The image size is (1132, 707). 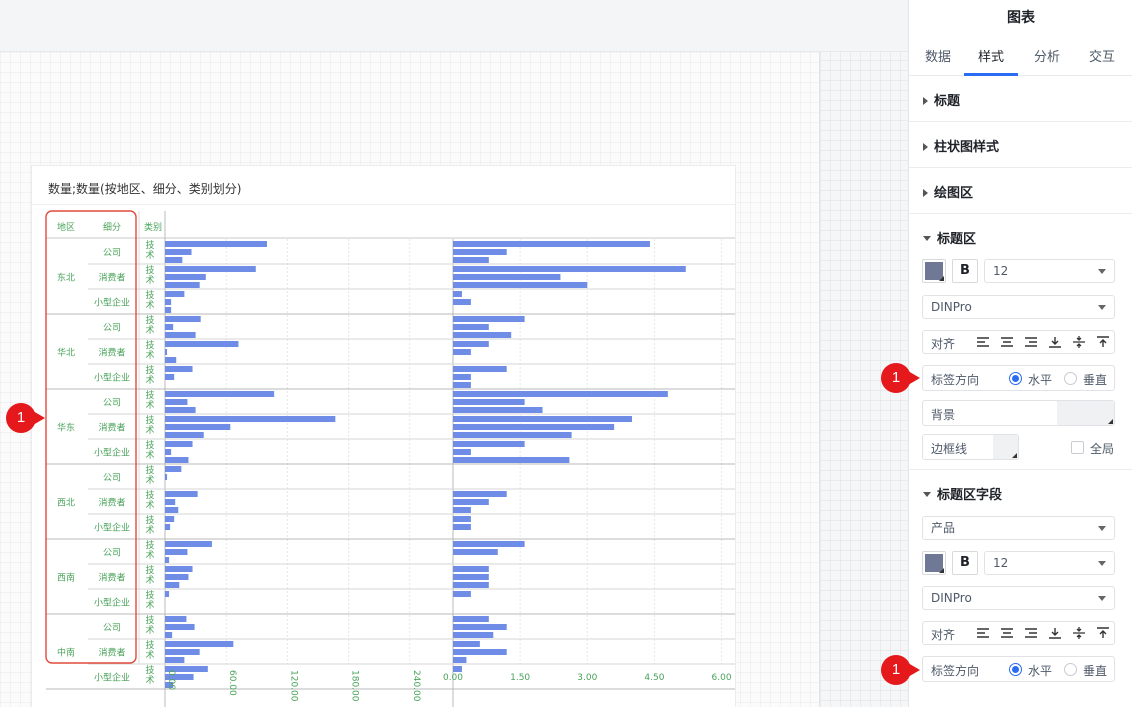 I want to click on tab-interaction: 交互, so click(x=1101, y=57).